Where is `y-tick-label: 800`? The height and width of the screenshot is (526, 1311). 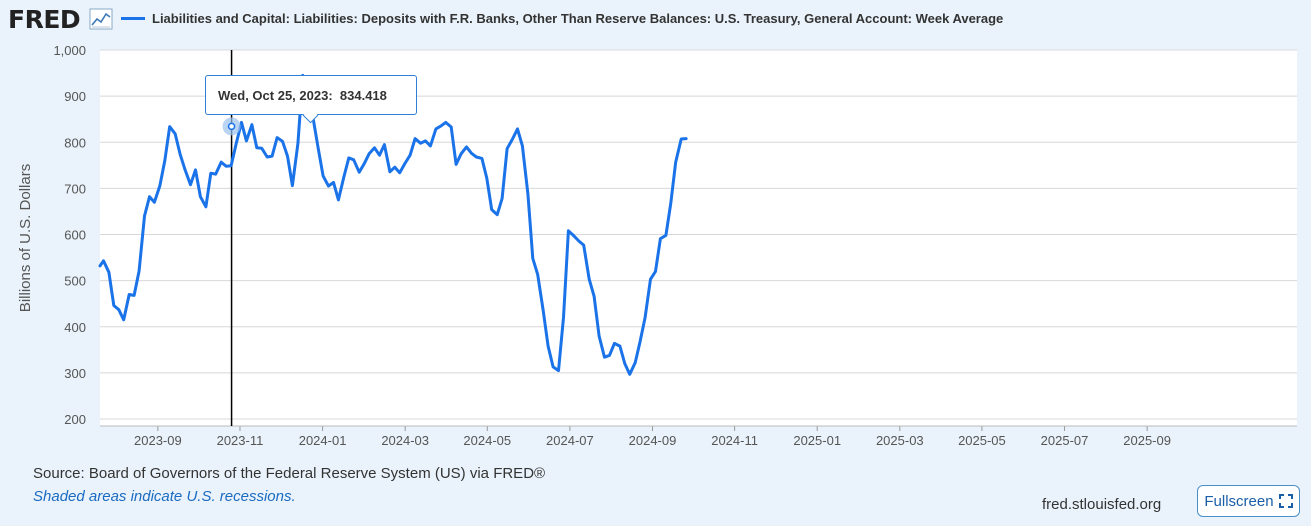 y-tick-label: 800 is located at coordinates (75, 142).